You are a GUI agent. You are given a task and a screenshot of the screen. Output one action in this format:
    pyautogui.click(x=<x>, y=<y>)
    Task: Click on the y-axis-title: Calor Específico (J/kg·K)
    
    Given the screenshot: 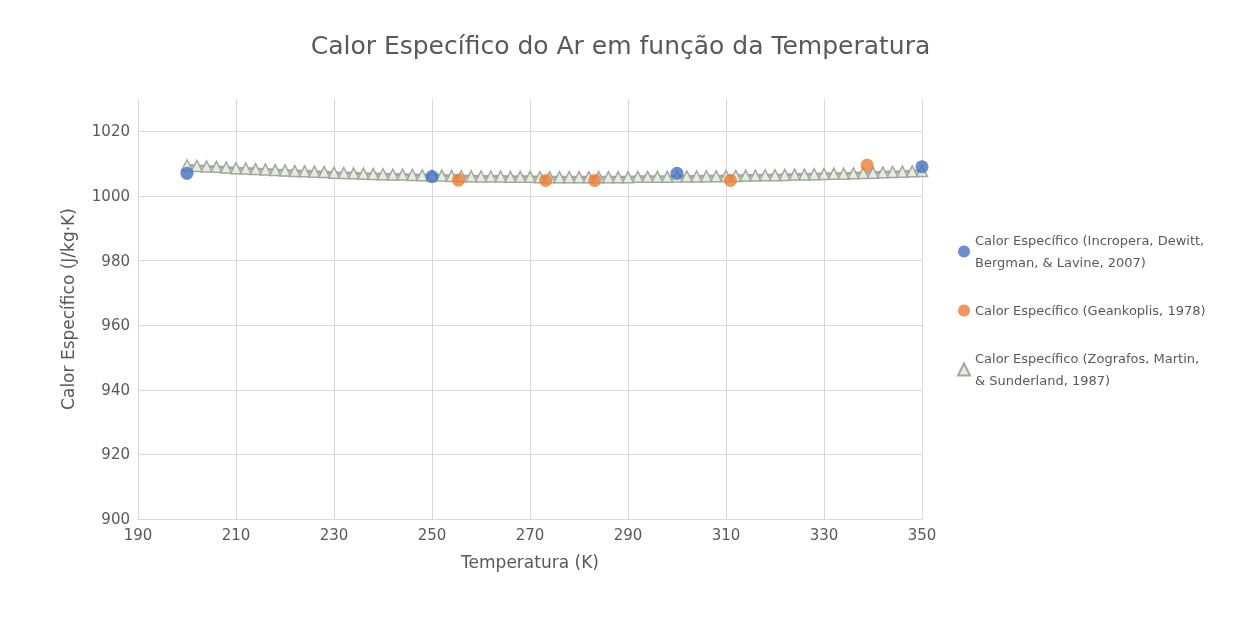 What is the action you would take?
    pyautogui.click(x=67, y=309)
    